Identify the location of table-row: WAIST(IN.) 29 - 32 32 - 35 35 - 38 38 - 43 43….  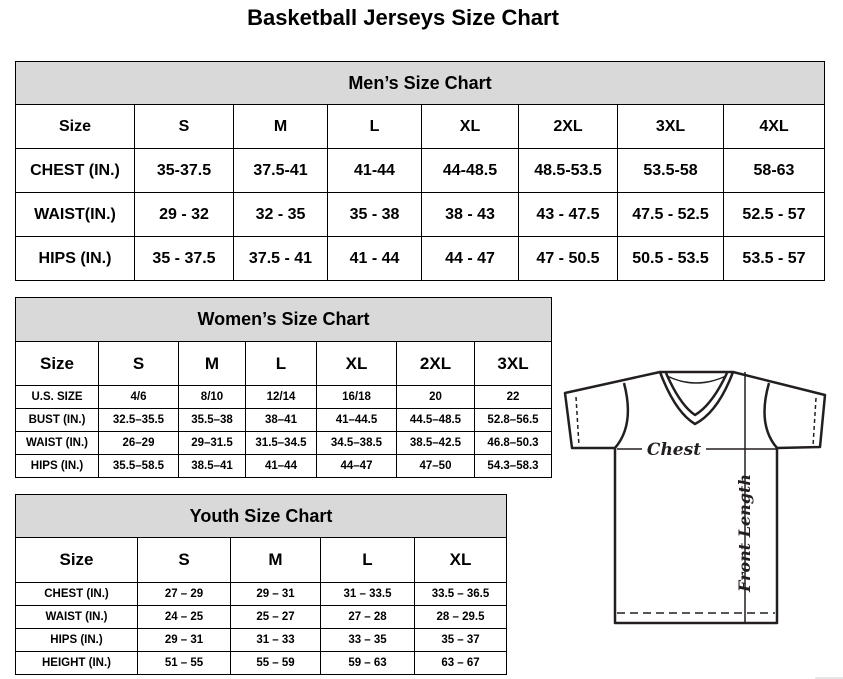
(420, 214).